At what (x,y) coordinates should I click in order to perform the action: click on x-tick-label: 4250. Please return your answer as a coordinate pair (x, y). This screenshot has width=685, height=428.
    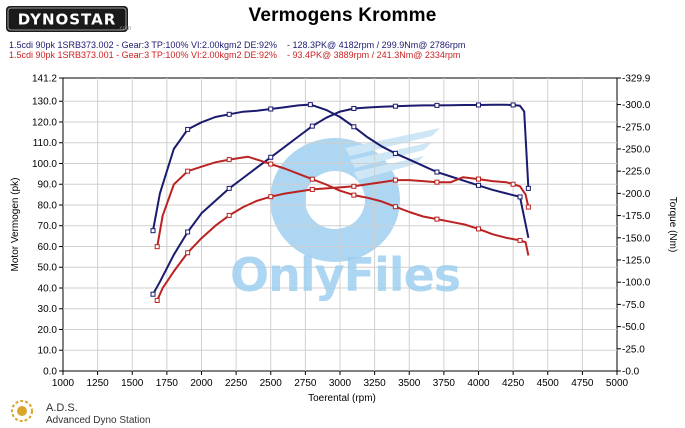
    Looking at the image, I should click on (513, 383).